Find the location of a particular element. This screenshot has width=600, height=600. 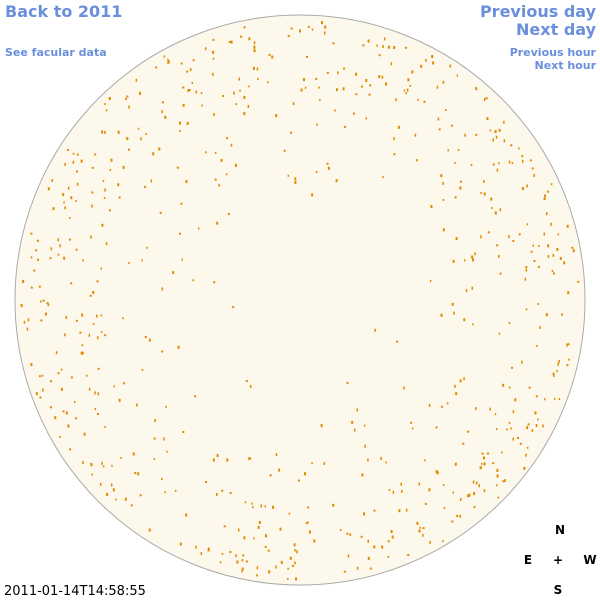

next-day-link: Next day is located at coordinates (556, 29).